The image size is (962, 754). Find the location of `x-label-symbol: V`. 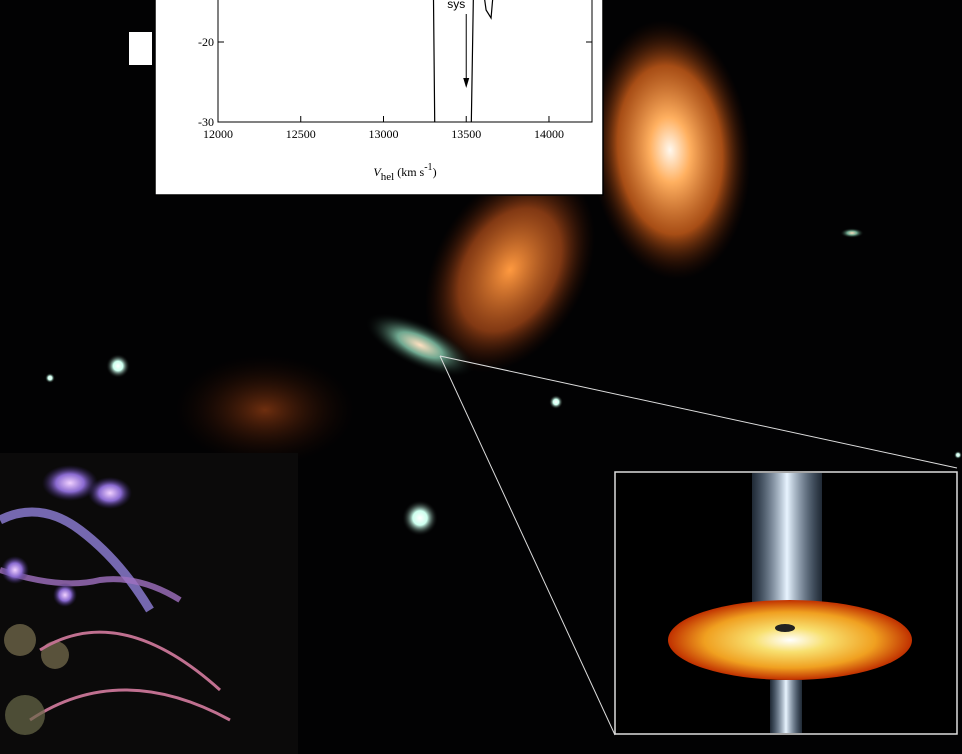

x-label-symbol: V is located at coordinates (377, 172).